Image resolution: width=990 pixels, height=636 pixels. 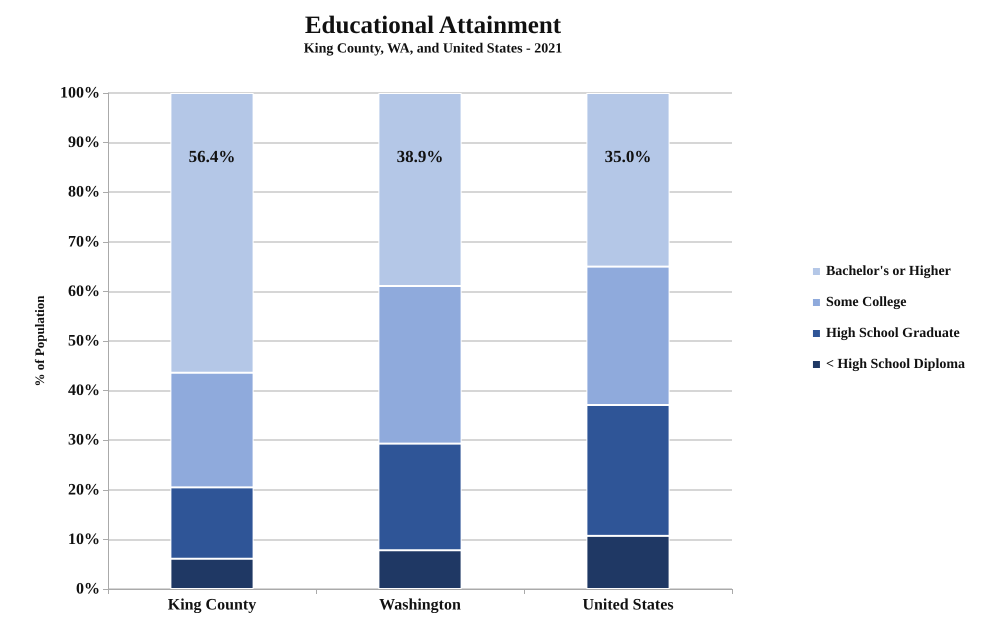 I want to click on legend-label: High School Graduate, so click(x=893, y=333).